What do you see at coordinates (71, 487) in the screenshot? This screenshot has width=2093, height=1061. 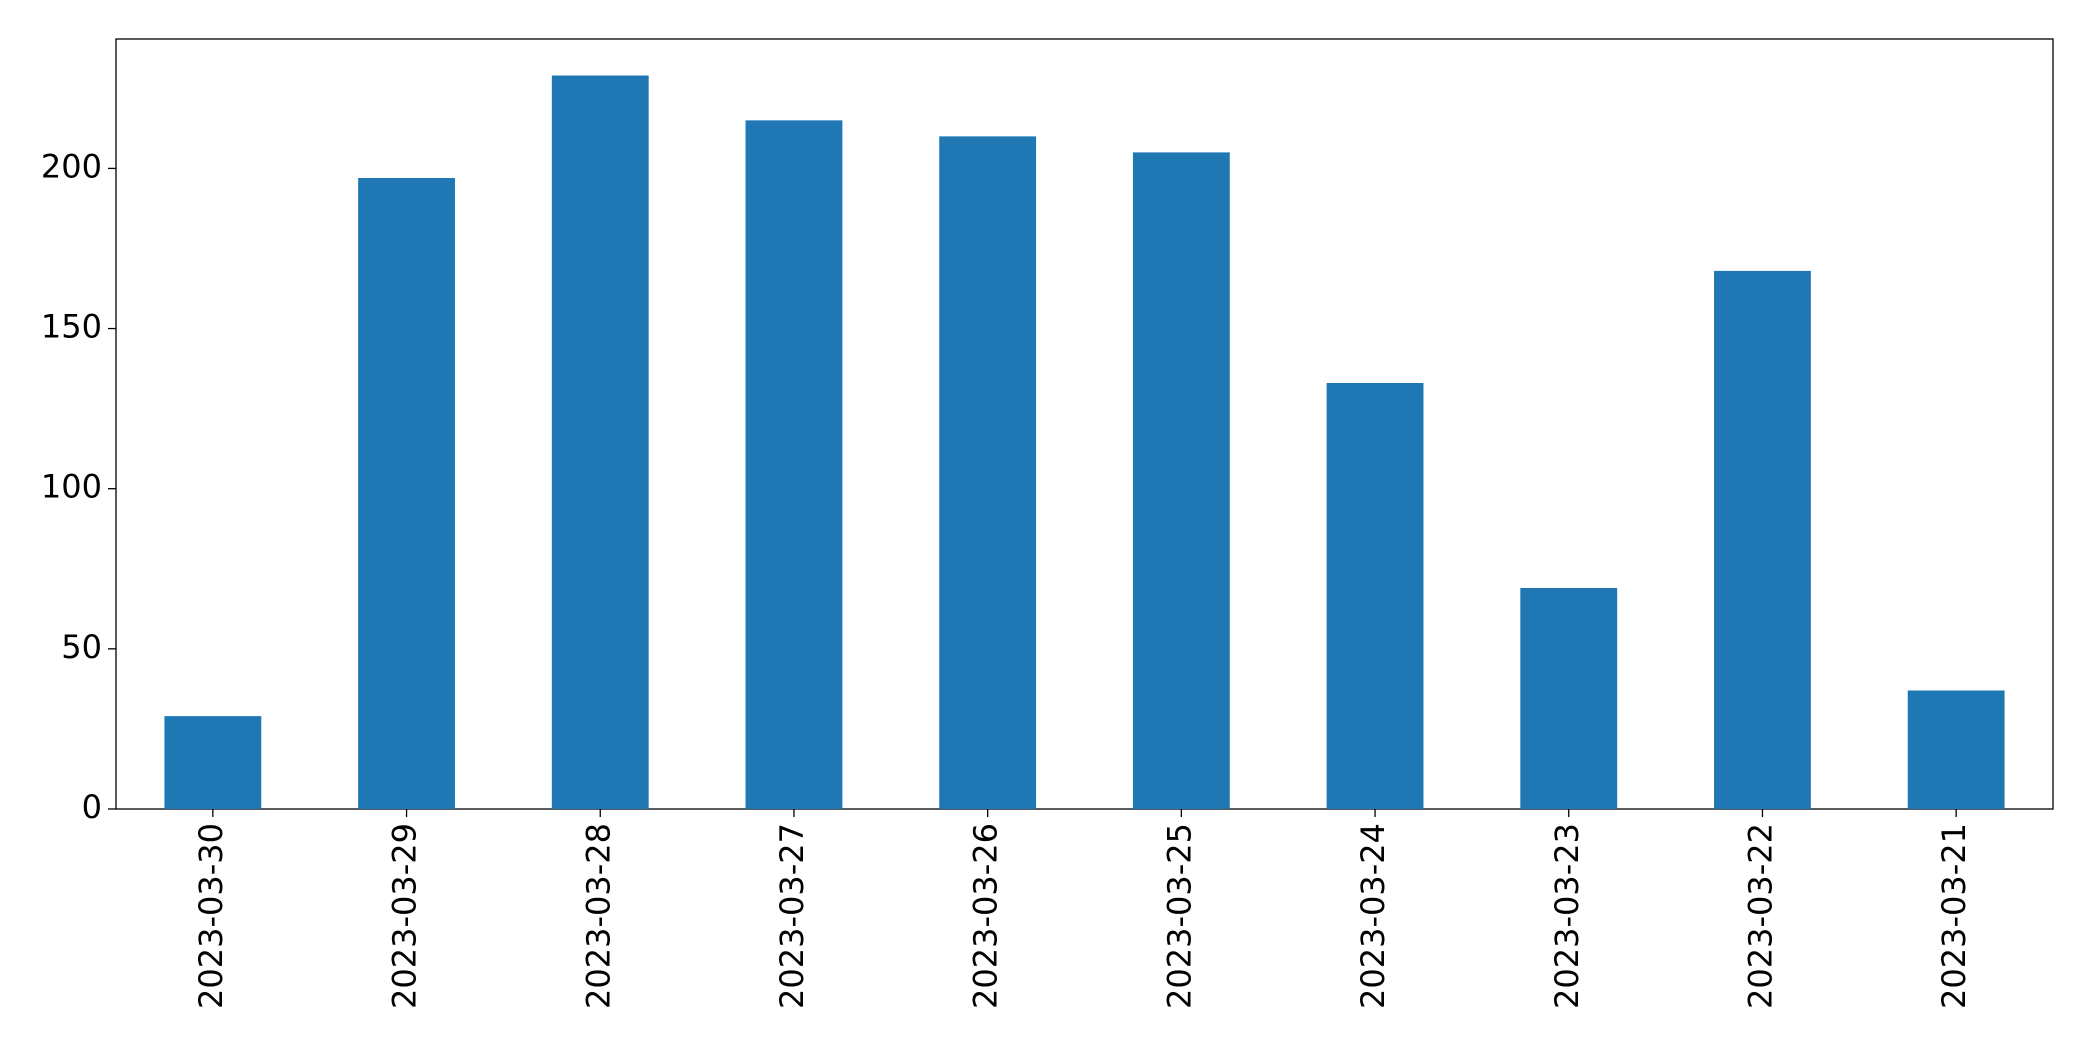 I see `y-tick-label: 100` at bounding box center [71, 487].